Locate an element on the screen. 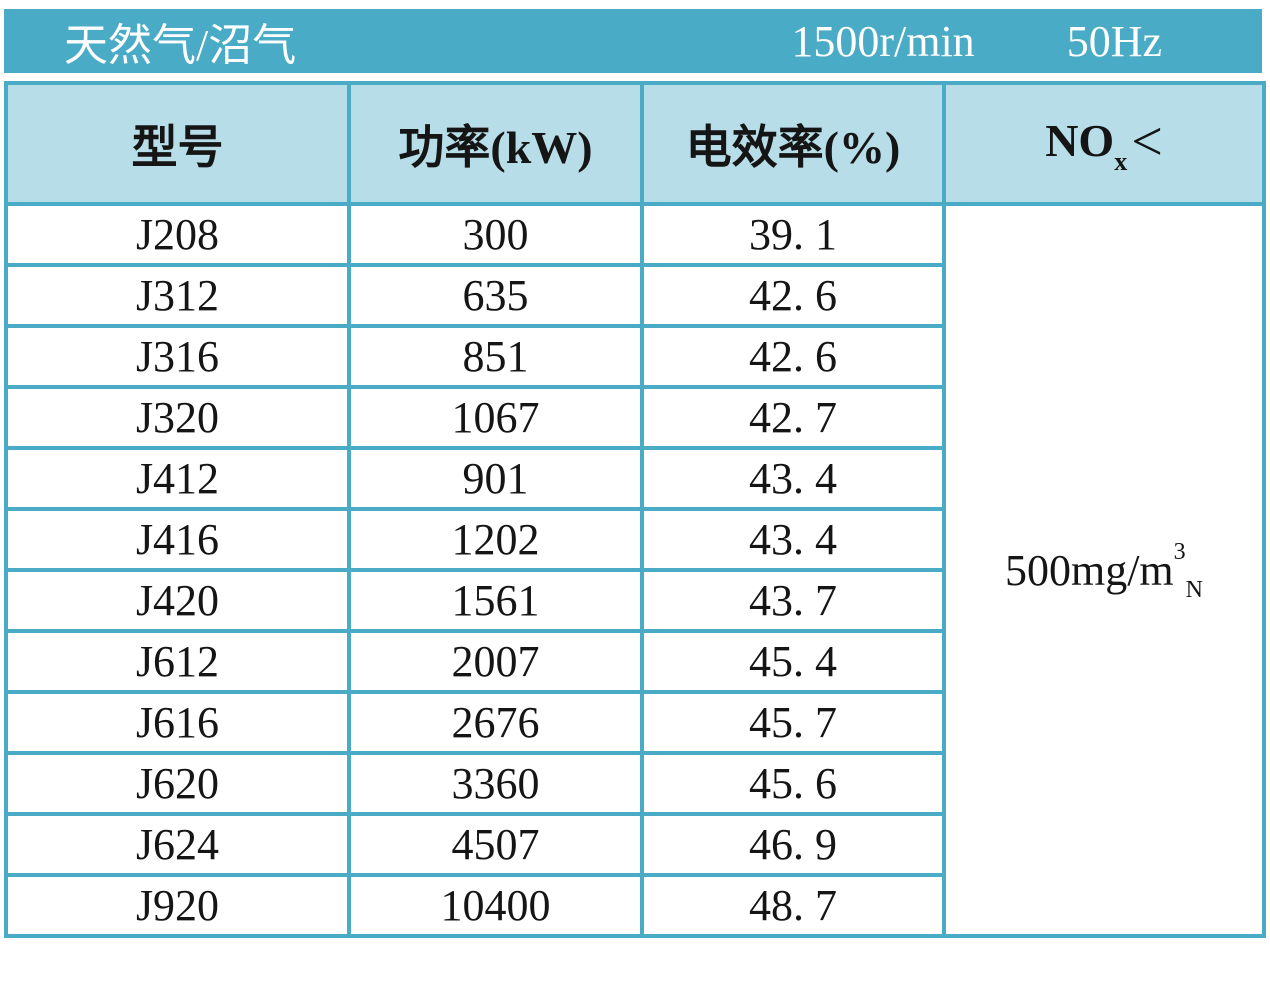 Image resolution: width=1270 pixels, height=992 pixels. nox-header-text: NO is located at coordinates (1080, 140).